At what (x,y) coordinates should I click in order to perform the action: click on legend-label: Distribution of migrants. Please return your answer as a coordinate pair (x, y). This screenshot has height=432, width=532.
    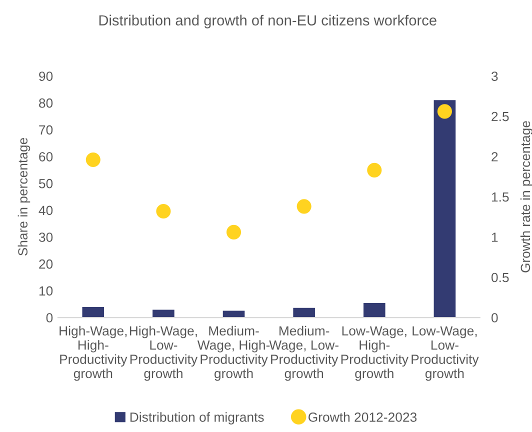
    Looking at the image, I should click on (197, 418).